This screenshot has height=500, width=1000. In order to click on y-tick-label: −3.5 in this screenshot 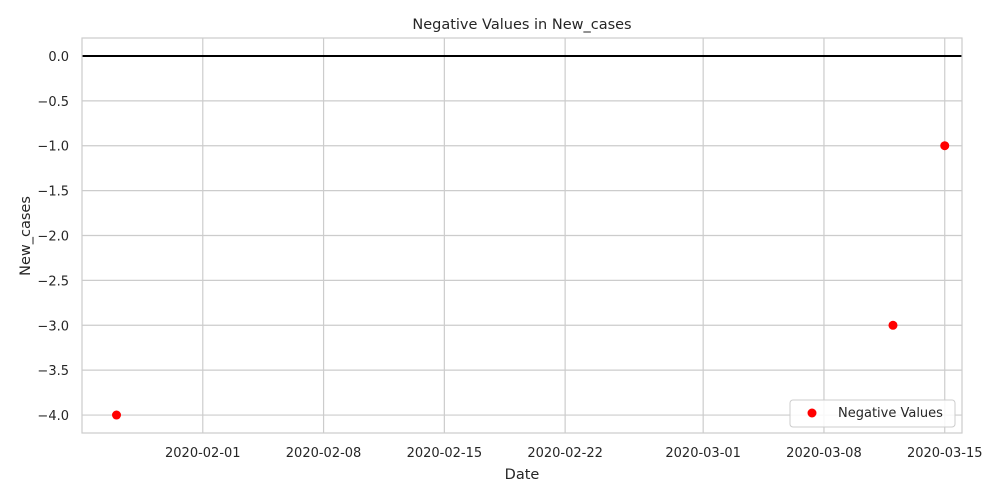, I will do `click(53, 371)`.